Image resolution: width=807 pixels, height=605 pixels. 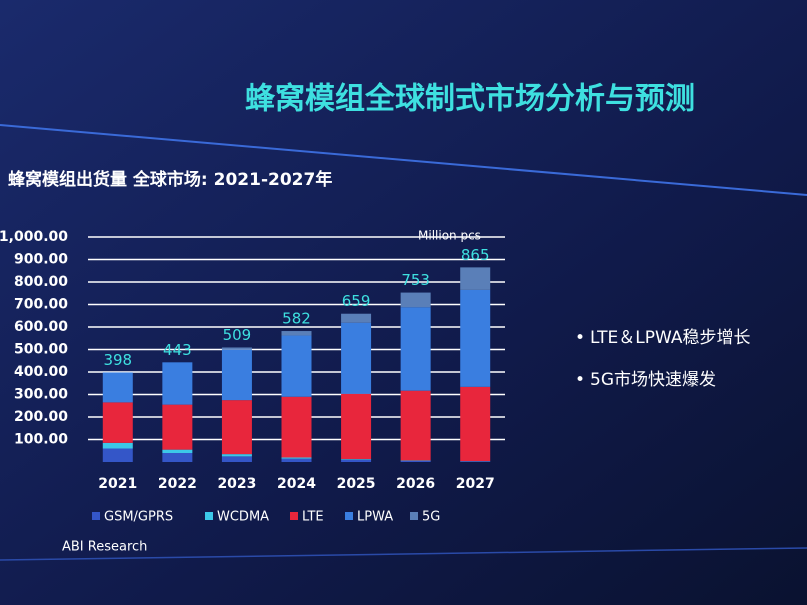 I want to click on x-tick-label: 2027, so click(x=475, y=484).